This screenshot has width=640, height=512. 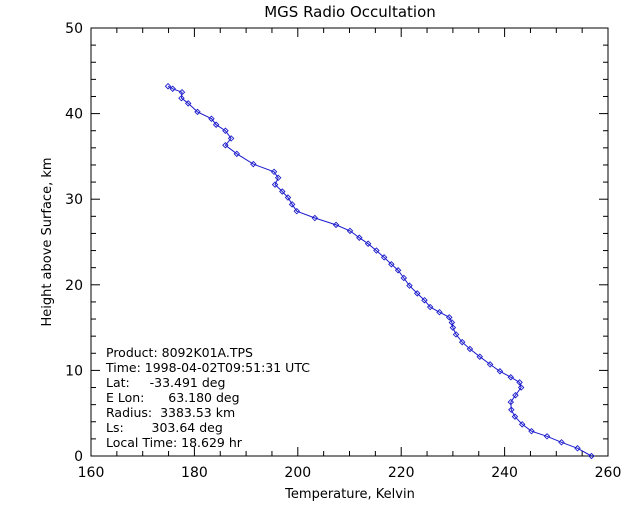 I want to click on y-tick-label: 0, so click(x=78, y=457).